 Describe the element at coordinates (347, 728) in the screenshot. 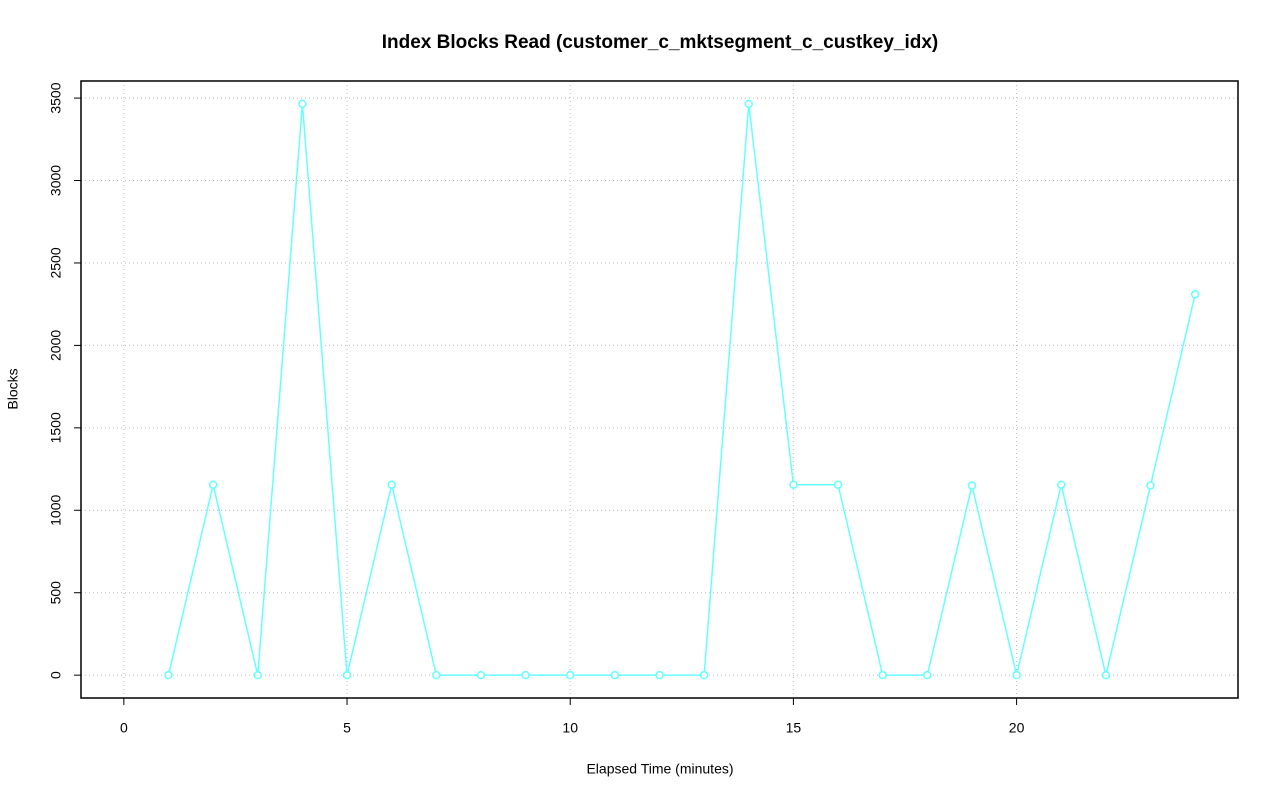

I see `x-tick-label: 5` at that location.